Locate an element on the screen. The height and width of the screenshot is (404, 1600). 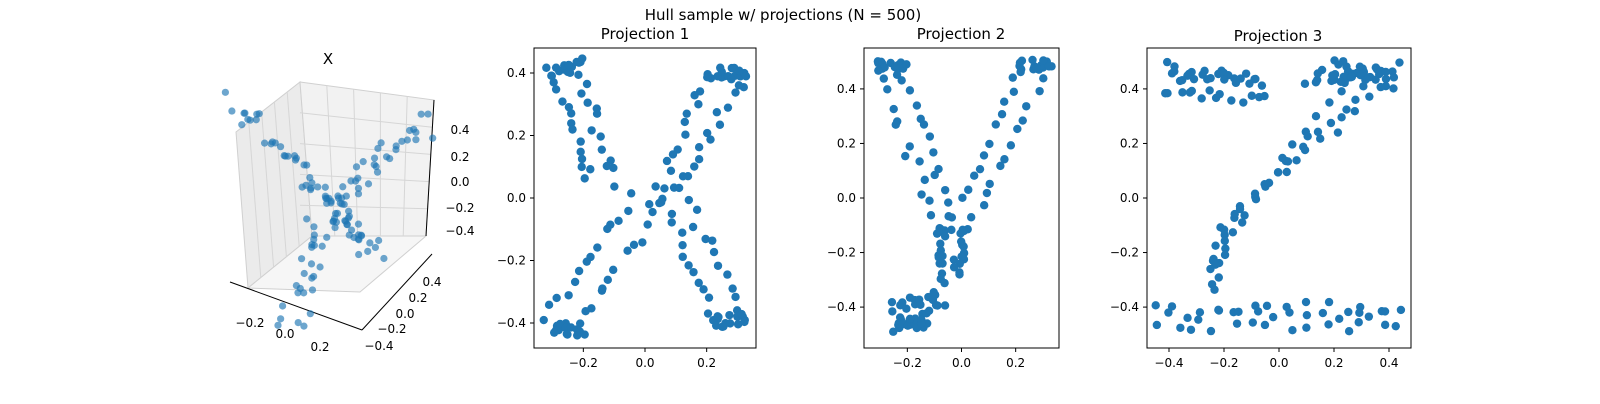
y-tick-label: −0.2 is located at coordinates (391, 329).